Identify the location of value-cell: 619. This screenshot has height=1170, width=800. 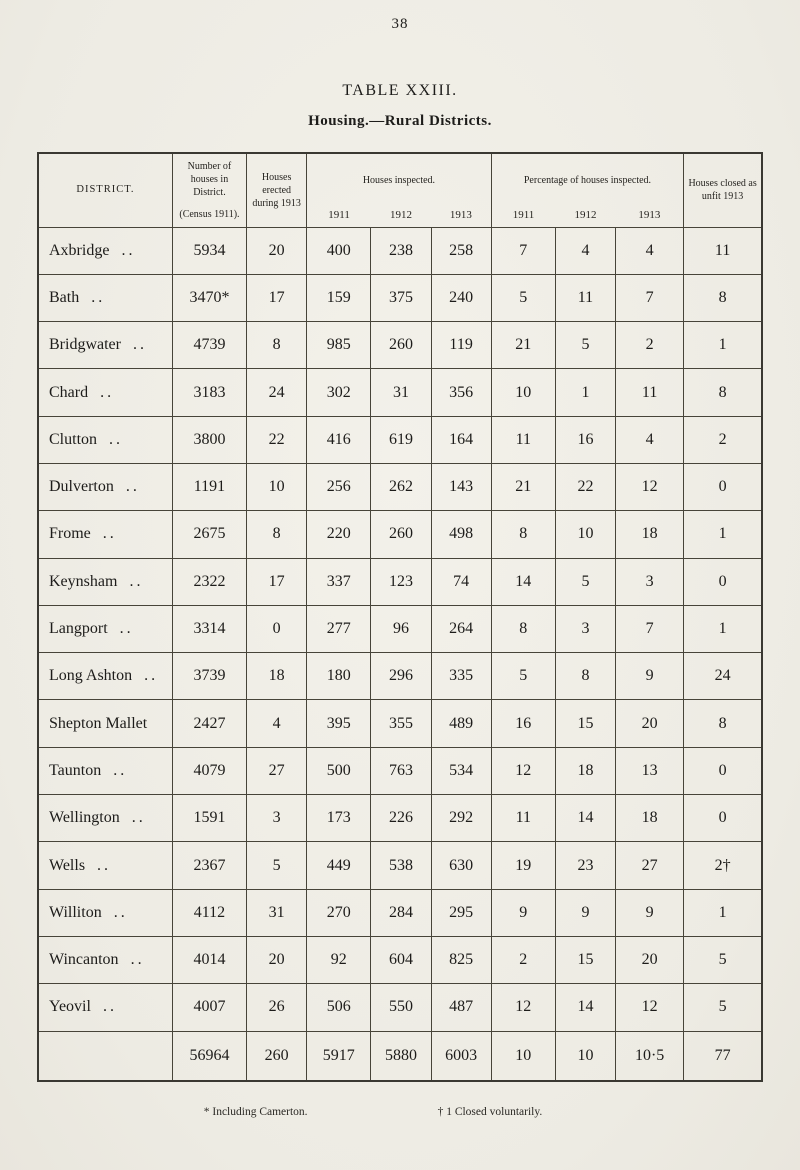
(401, 439).